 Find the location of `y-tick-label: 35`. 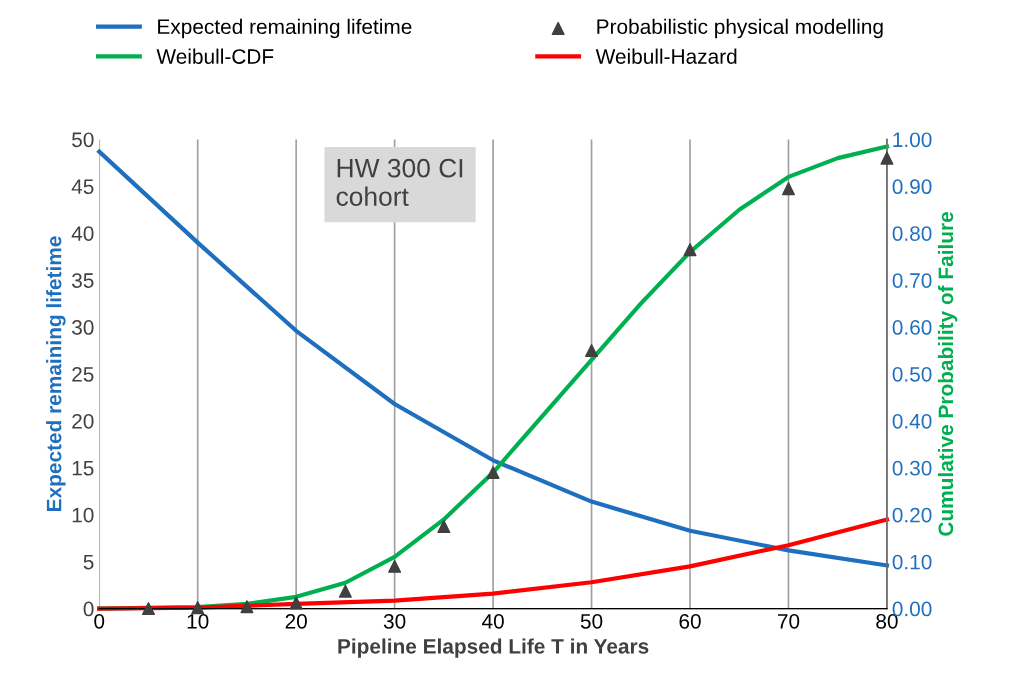

y-tick-label: 35 is located at coordinates (82, 280).